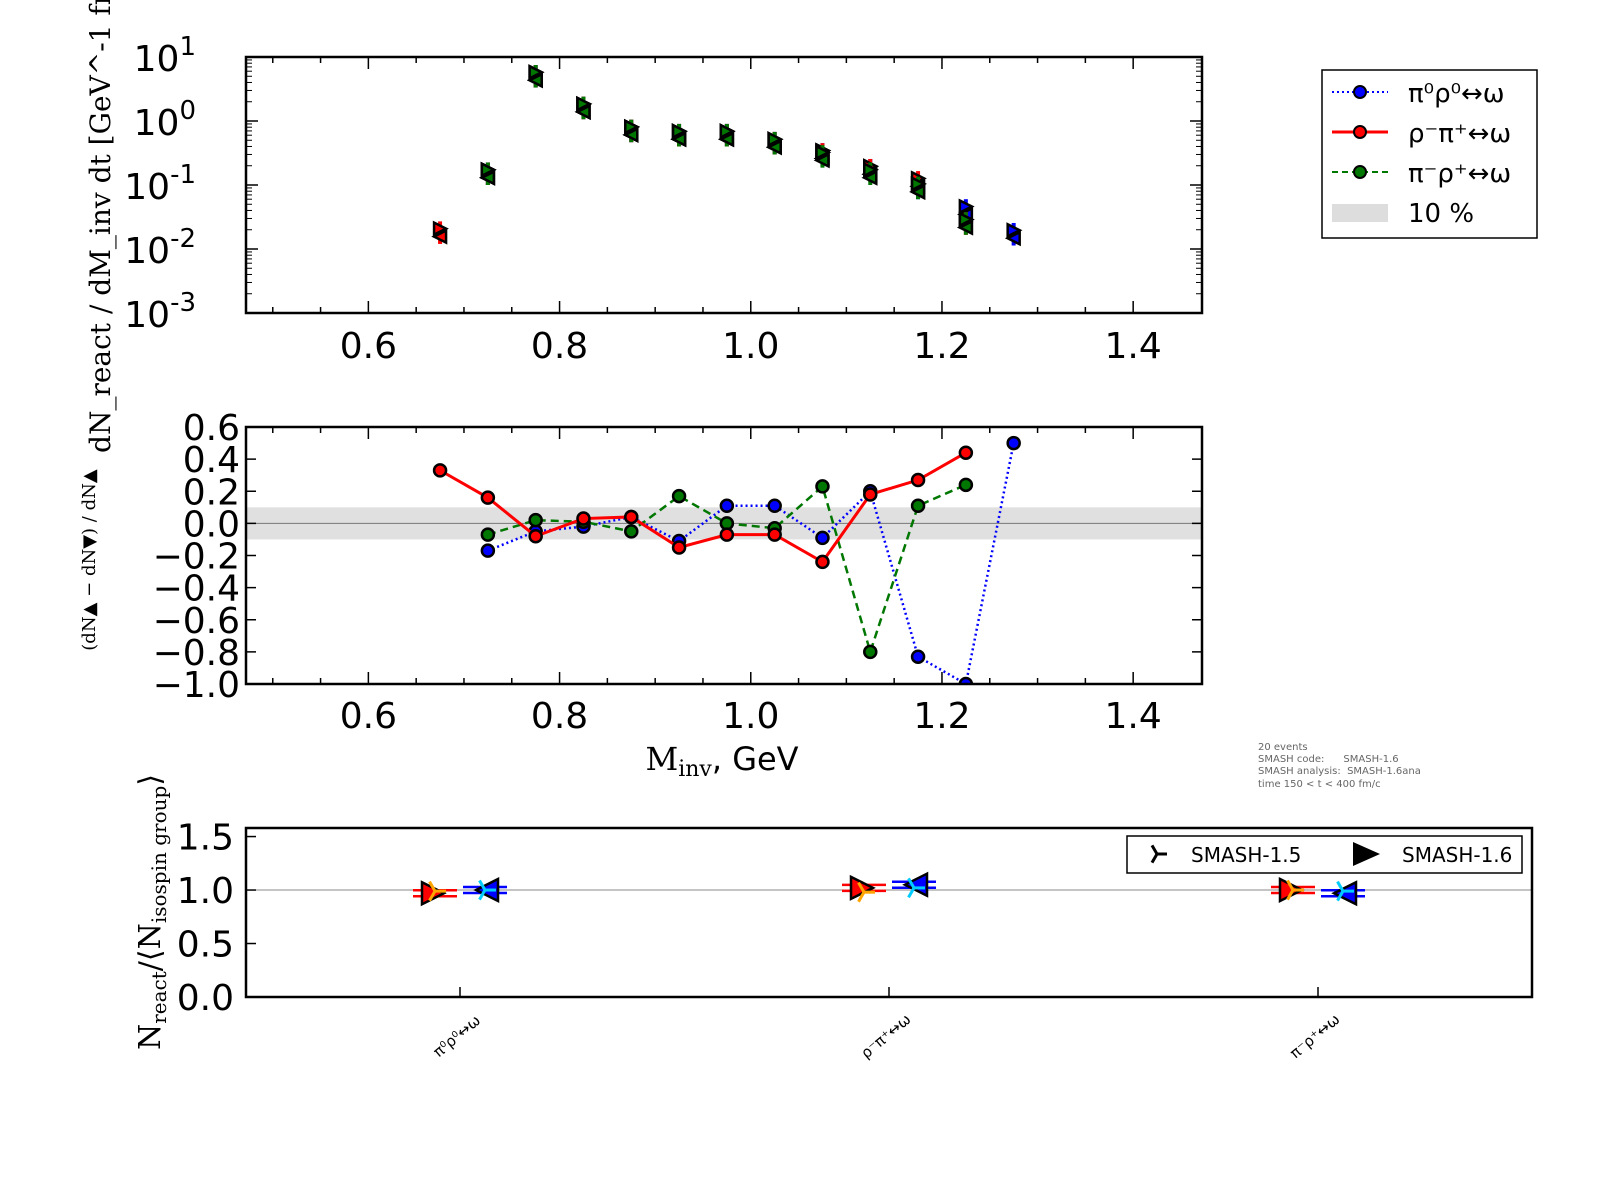  I want to click on legend-label: π⁰ρ⁰↔ω, so click(1456, 94).